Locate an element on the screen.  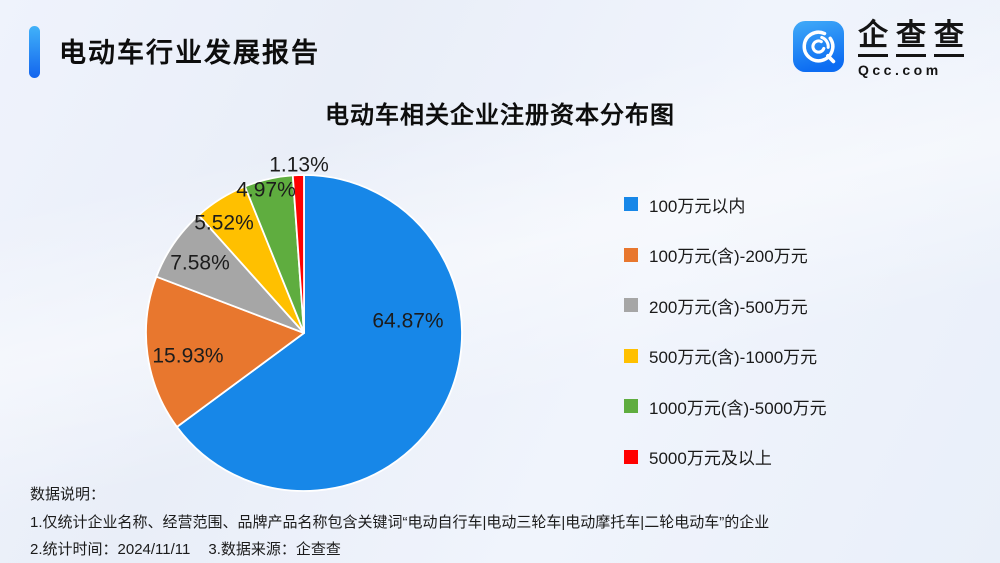
chart-title: 电动车相关企业注册资本分布图 is located at coordinates (500, 115).